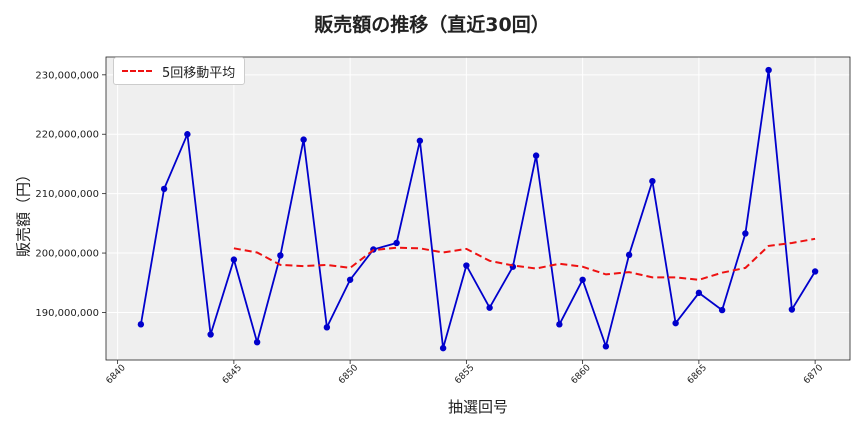  I want to click on legend-dashed-line-swatch, so click(137, 71).